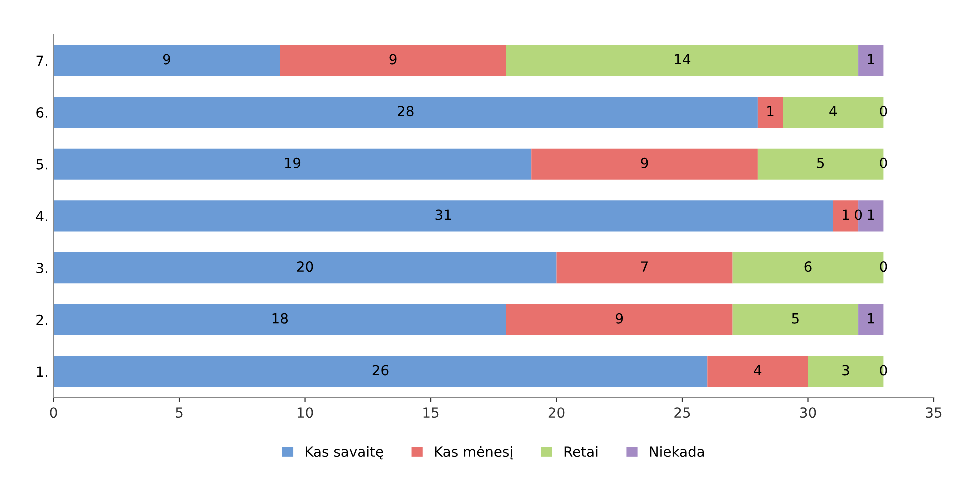 The image size is (978, 497). Describe the element at coordinates (934, 413) in the screenshot. I see `x-tick-label: 35` at that location.